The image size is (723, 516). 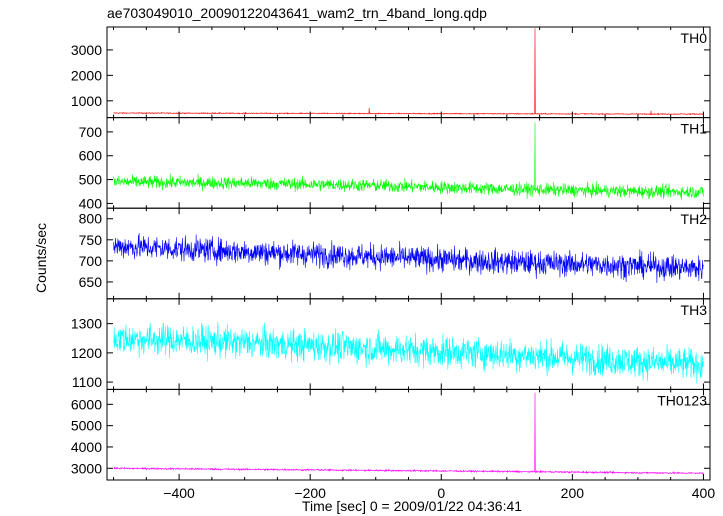 What do you see at coordinates (704, 493) in the screenshot?
I see `x-tick-label: 400` at bounding box center [704, 493].